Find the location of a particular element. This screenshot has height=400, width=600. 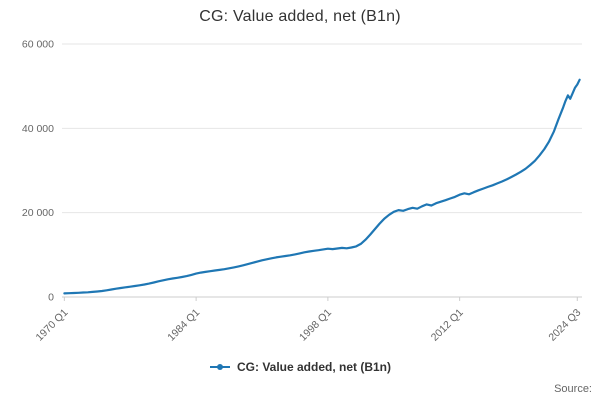

x-axis-tick-label: 1998 Q1 is located at coordinates (315, 325).